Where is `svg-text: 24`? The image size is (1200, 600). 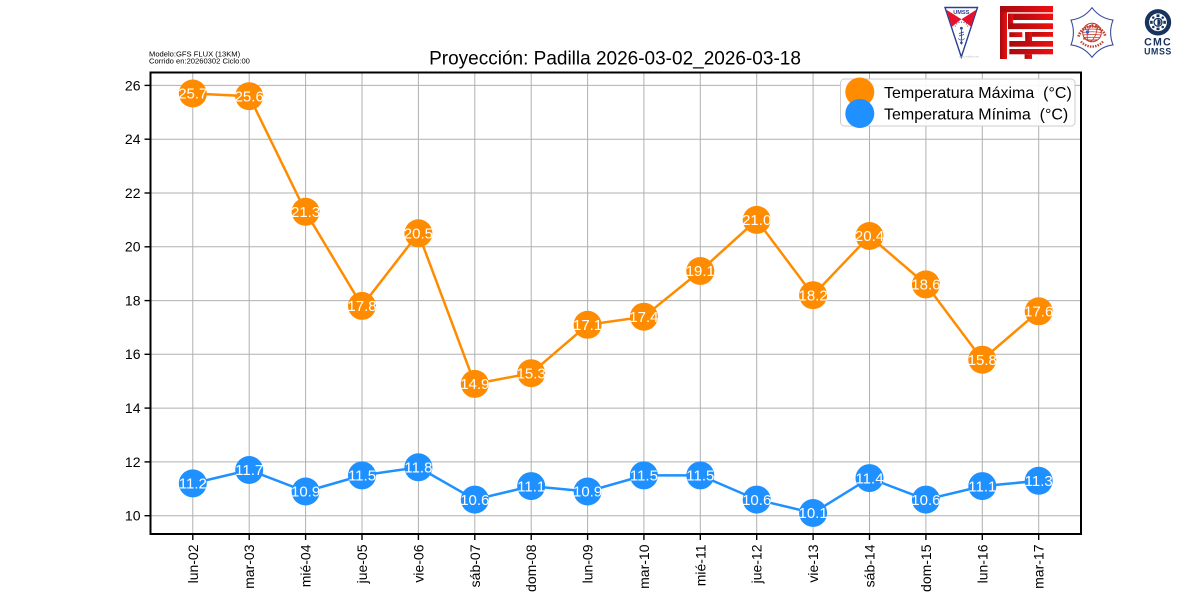
svg-text: 24 is located at coordinates (133, 139).